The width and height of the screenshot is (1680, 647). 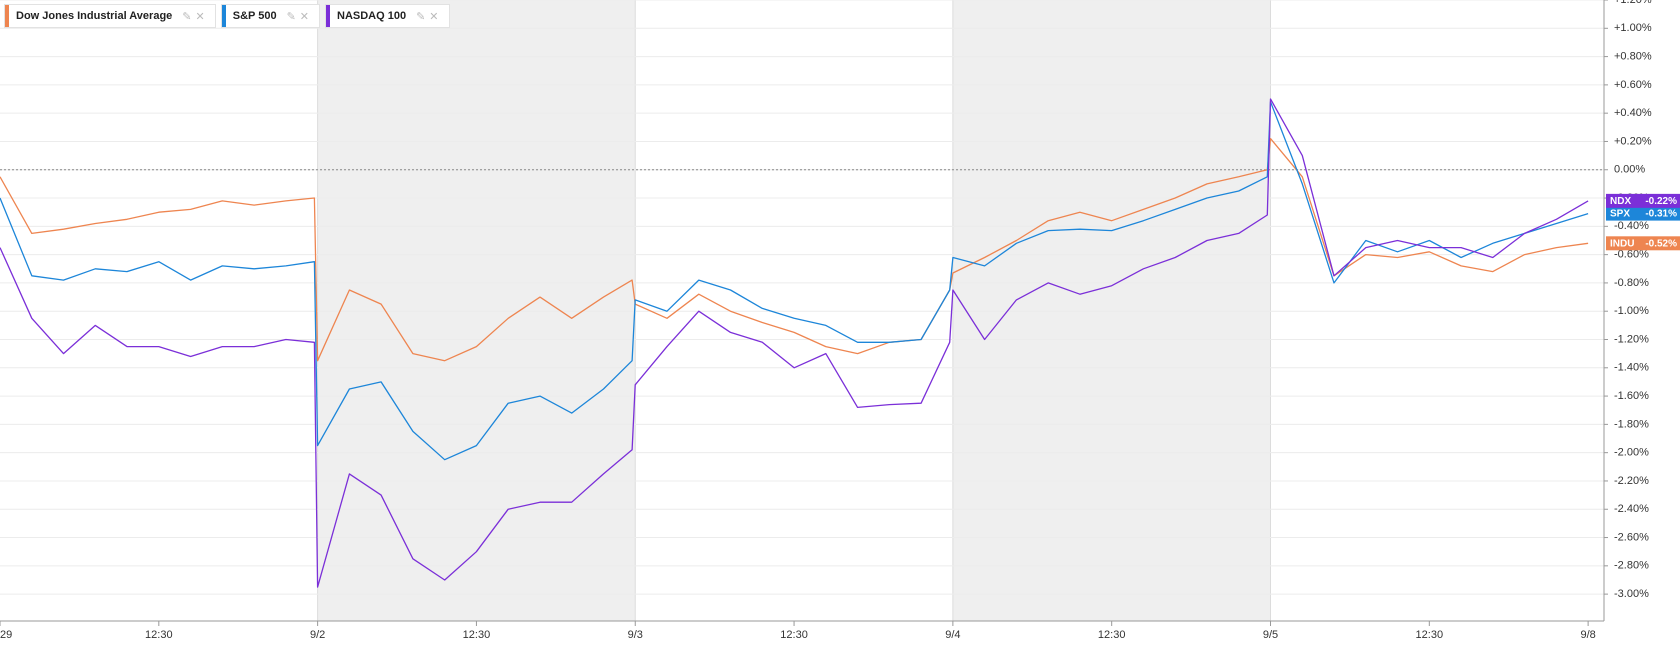 I want to click on y-tick-label: -0.60%, so click(x=1631, y=255).